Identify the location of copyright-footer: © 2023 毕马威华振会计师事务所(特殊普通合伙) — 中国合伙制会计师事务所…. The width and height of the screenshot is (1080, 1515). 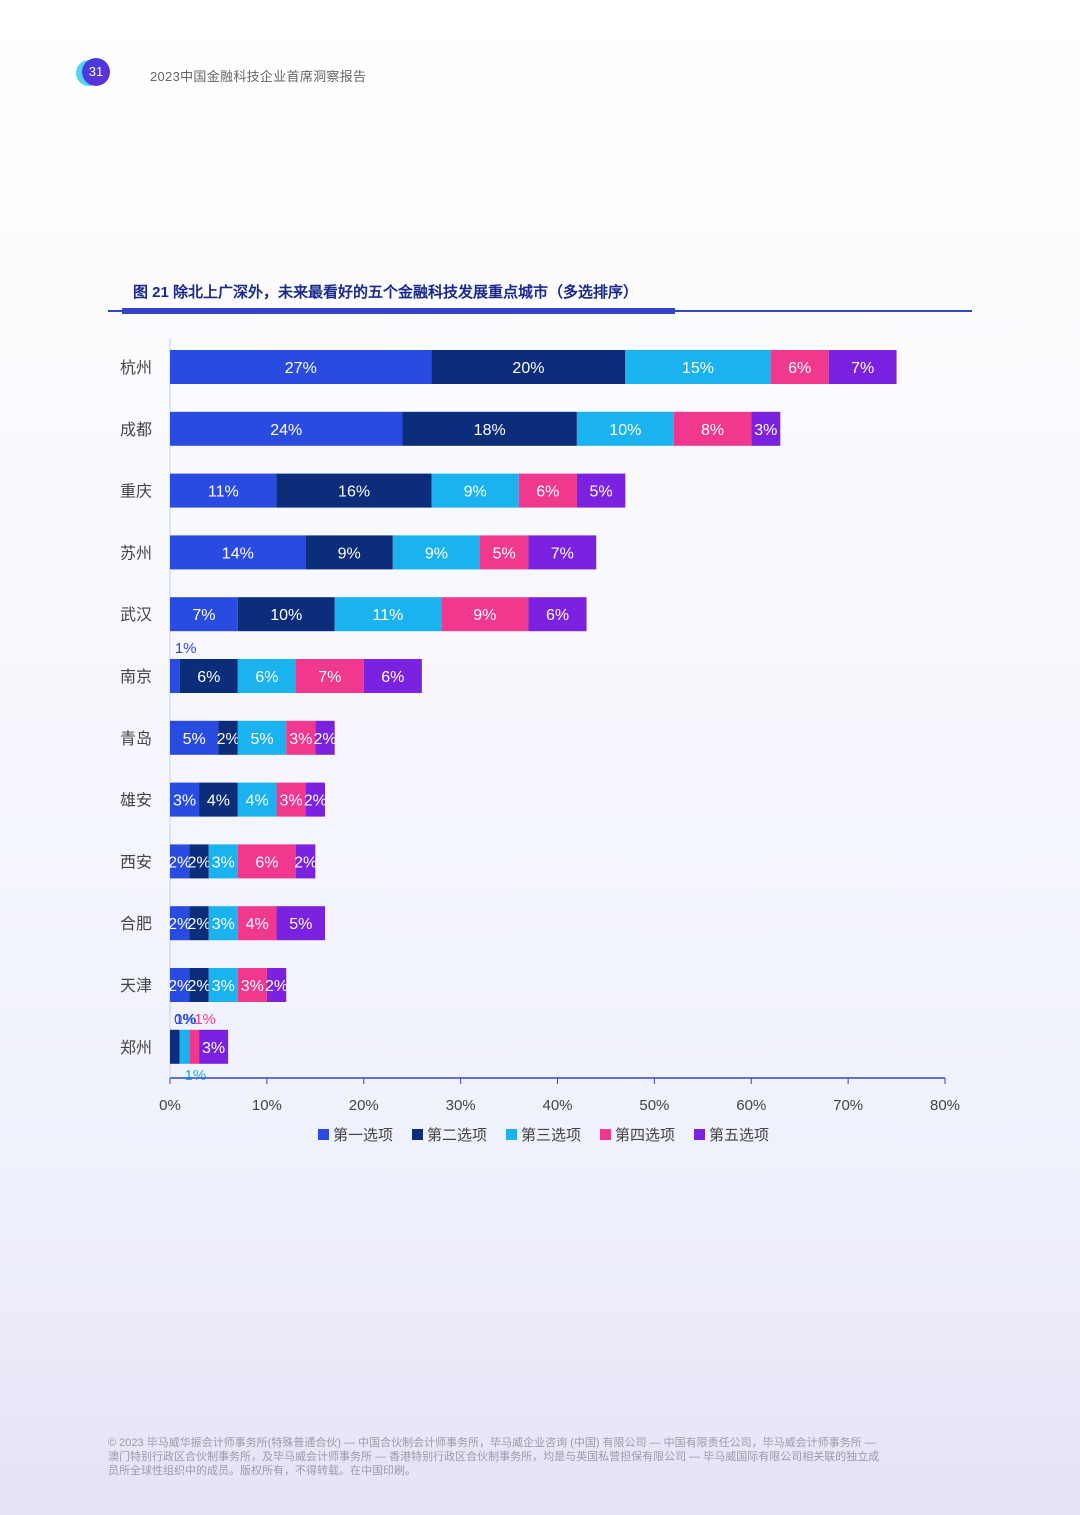
(543, 1457).